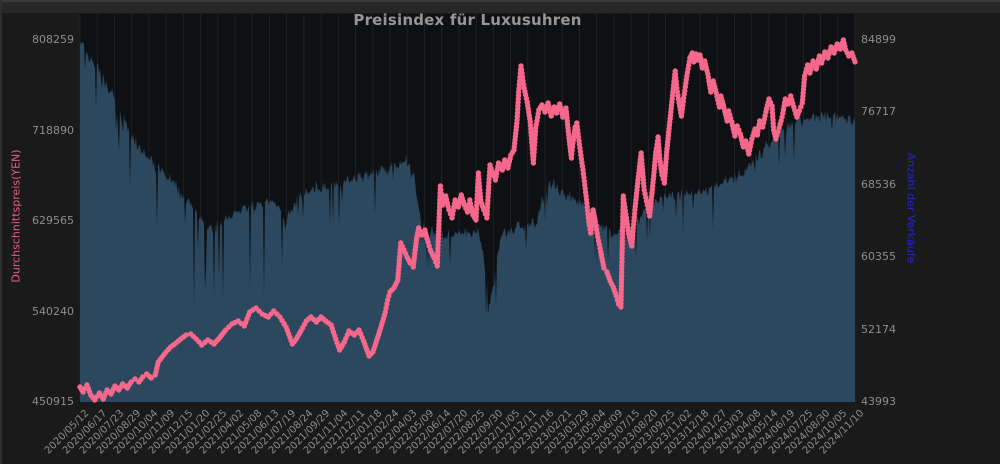 The width and height of the screenshot is (1000, 464). Describe the element at coordinates (16, 216) in the screenshot. I see `left-axis-title: Durchschnittspreis(YEN)` at that location.